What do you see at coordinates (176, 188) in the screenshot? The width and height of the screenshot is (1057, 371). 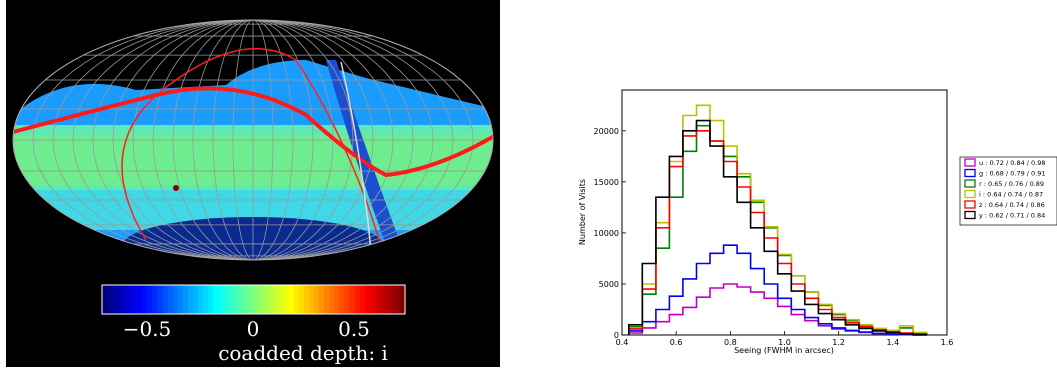 I see `marker-dot` at bounding box center [176, 188].